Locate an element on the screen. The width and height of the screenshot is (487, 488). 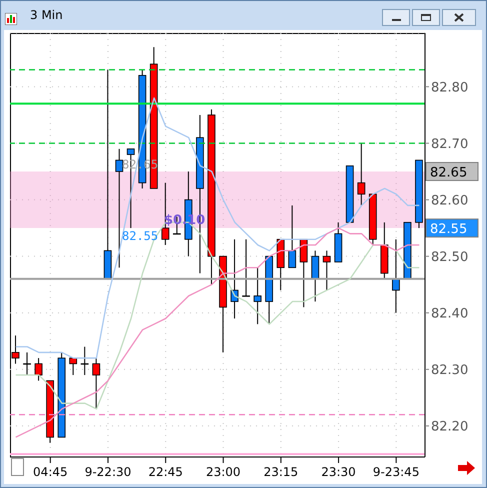
y-tick-label: 82.60 is located at coordinates (449, 200).